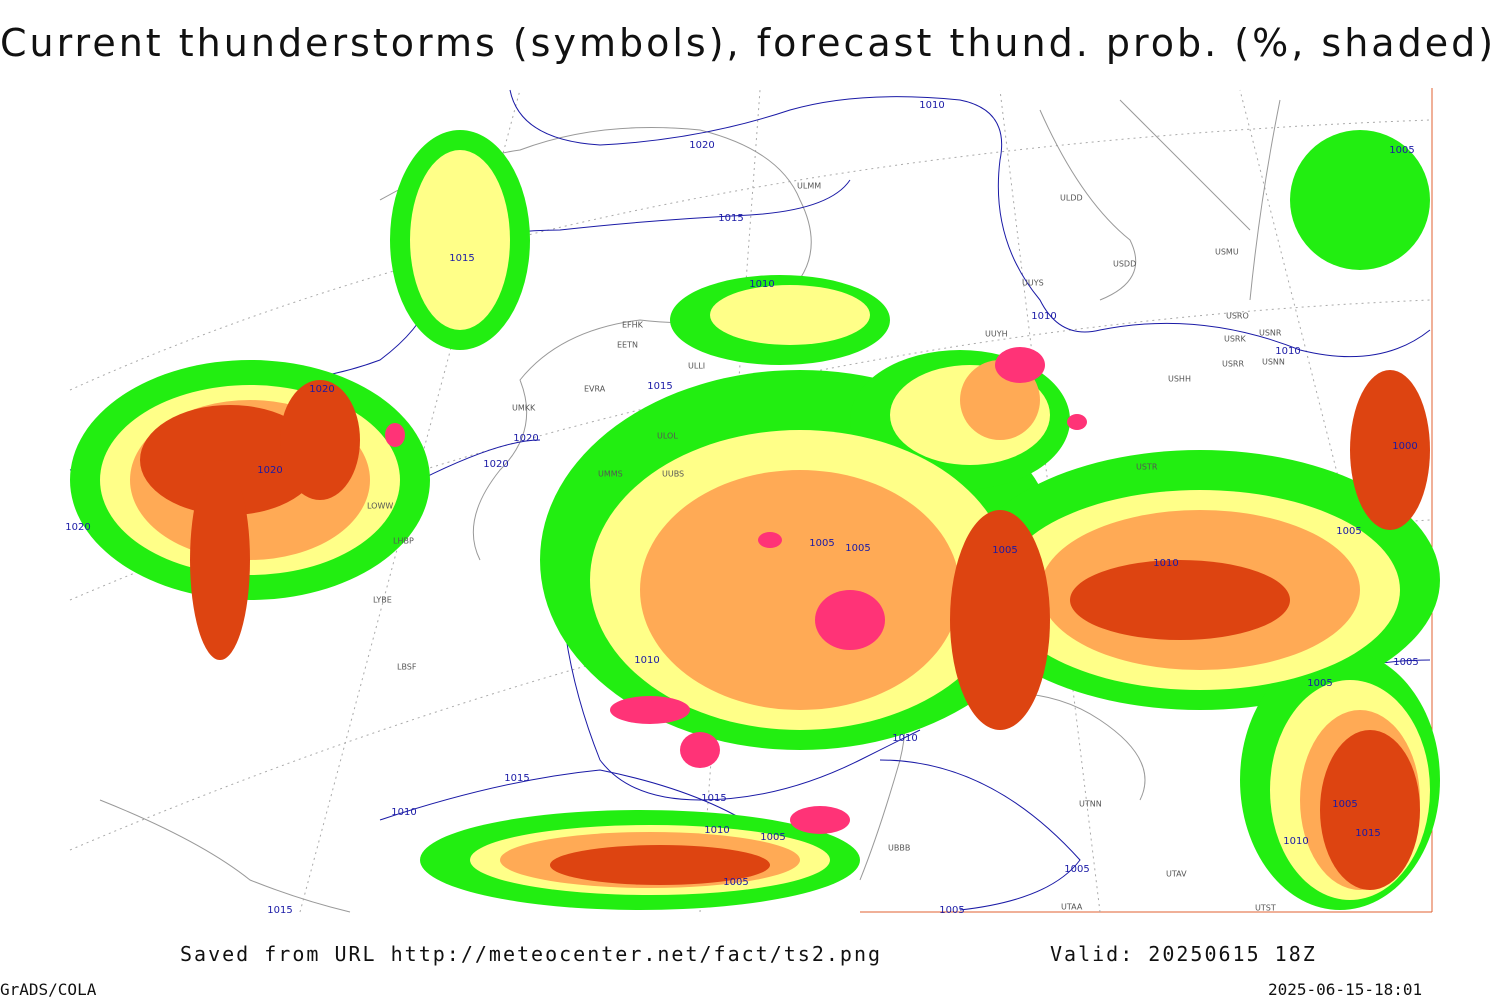  Describe the element at coordinates (633, 325) in the screenshot. I see `station-label: EFHK` at that location.